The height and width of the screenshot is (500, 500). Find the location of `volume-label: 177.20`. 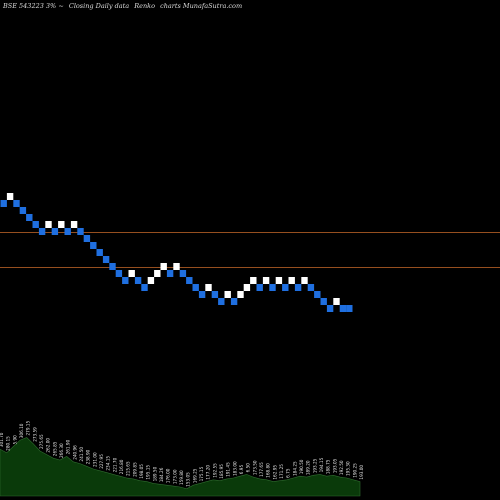

volume-label: 177.20 is located at coordinates (208, 472).